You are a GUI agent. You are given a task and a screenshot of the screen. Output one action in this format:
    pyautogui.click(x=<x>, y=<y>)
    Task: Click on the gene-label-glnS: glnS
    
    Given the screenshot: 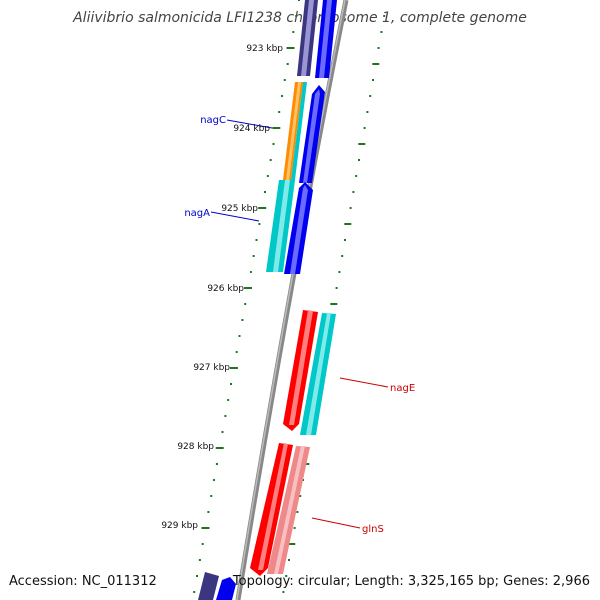 What is the action you would take?
    pyautogui.click(x=373, y=529)
    